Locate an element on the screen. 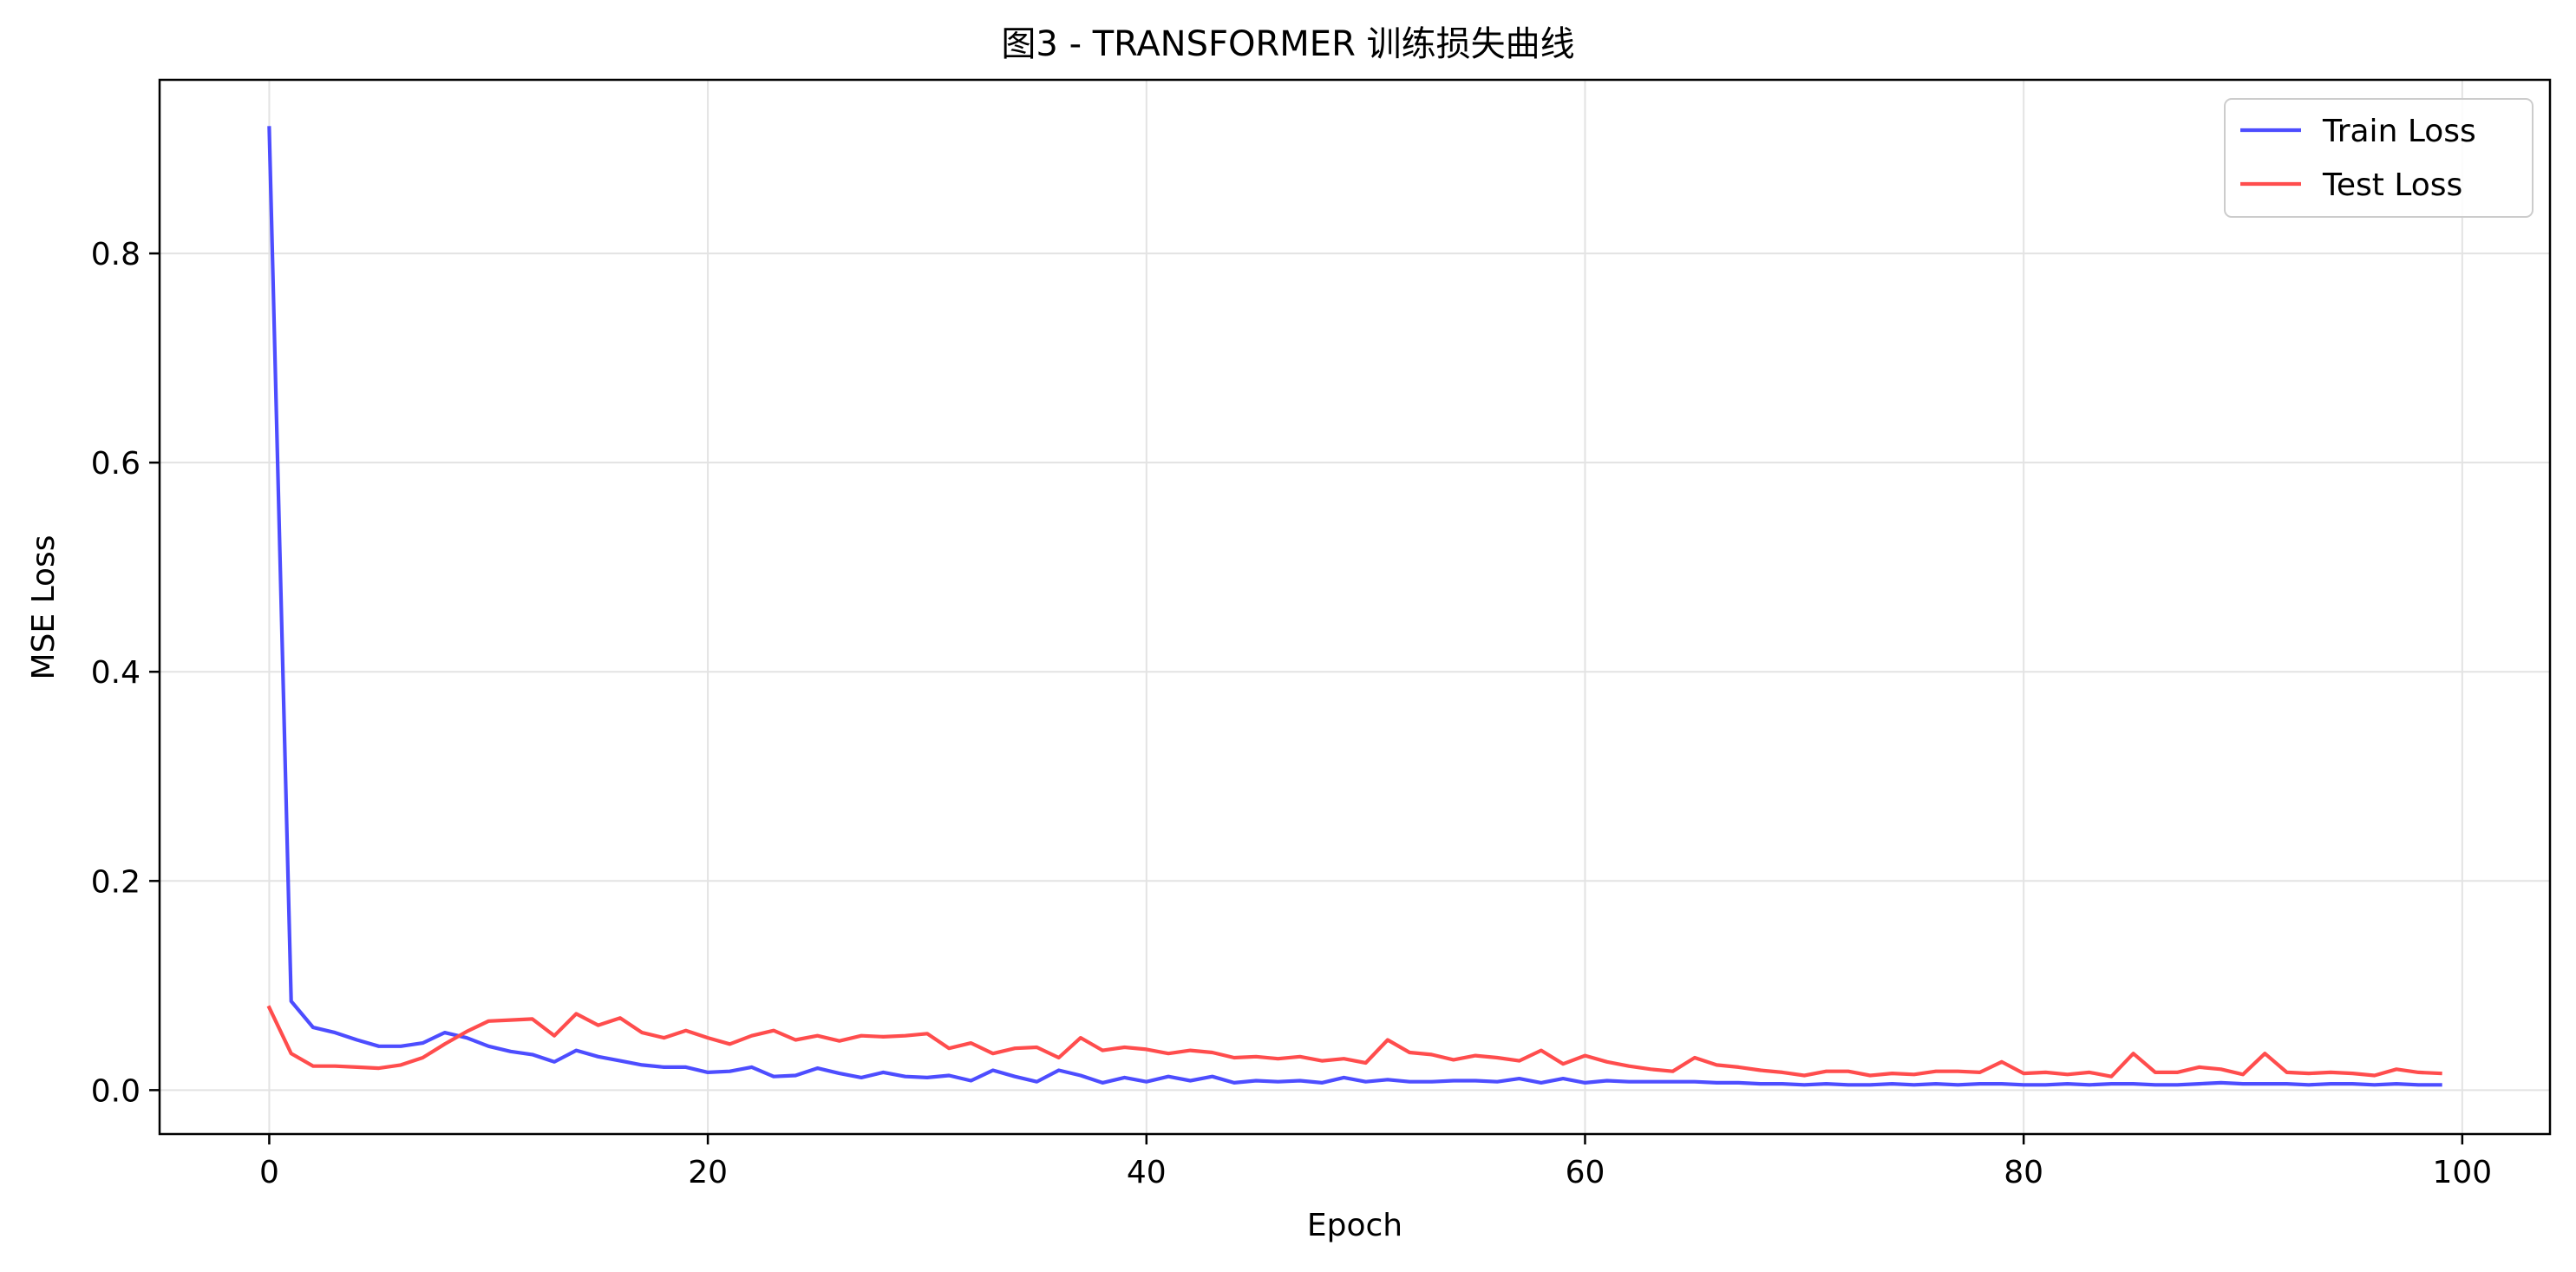 This screenshot has height=1272, width=2576. series-line-test-loss is located at coordinates (1354, 1042).